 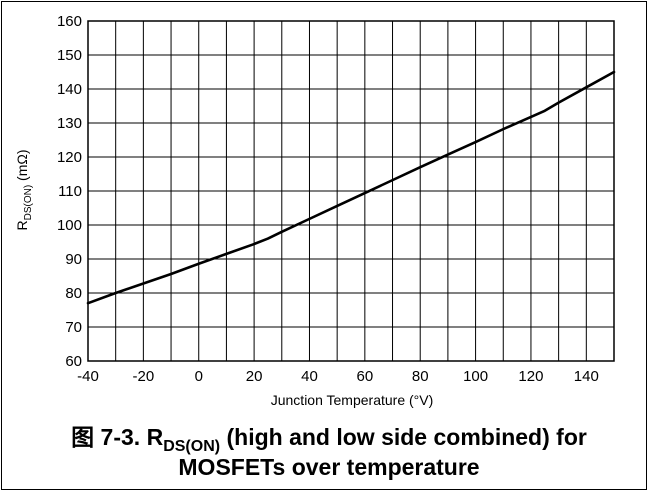 What do you see at coordinates (199, 376) in the screenshot?
I see `x-tick-label: 0` at bounding box center [199, 376].